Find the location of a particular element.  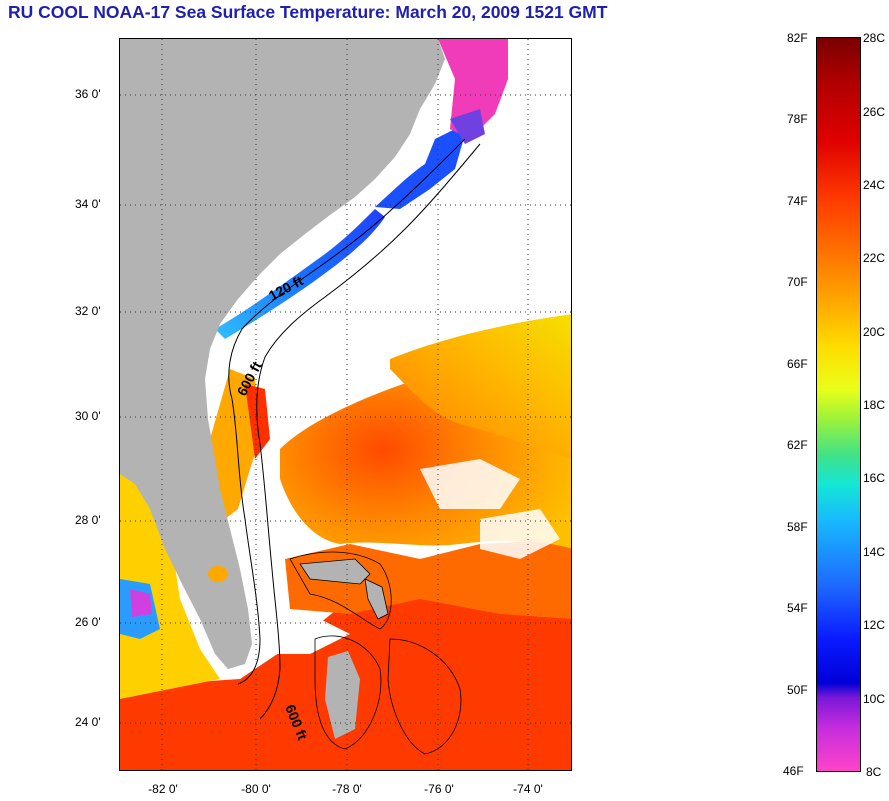

colorbar-celsius-label: 10C is located at coordinates (874, 699).